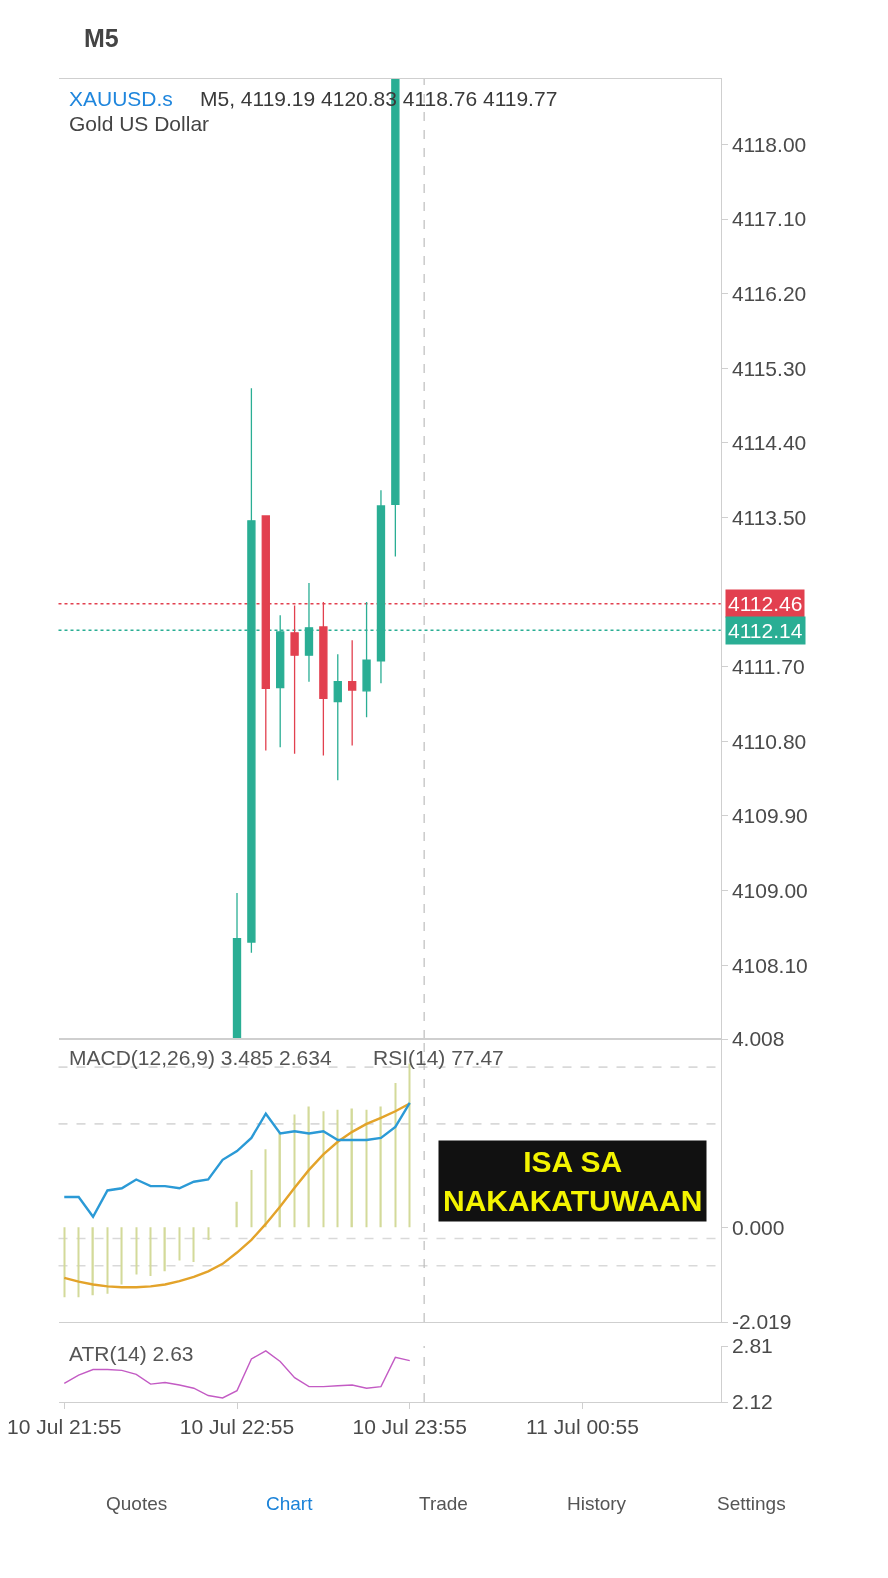  I want to click on y-tick-label: 4113.50, so click(769, 517).